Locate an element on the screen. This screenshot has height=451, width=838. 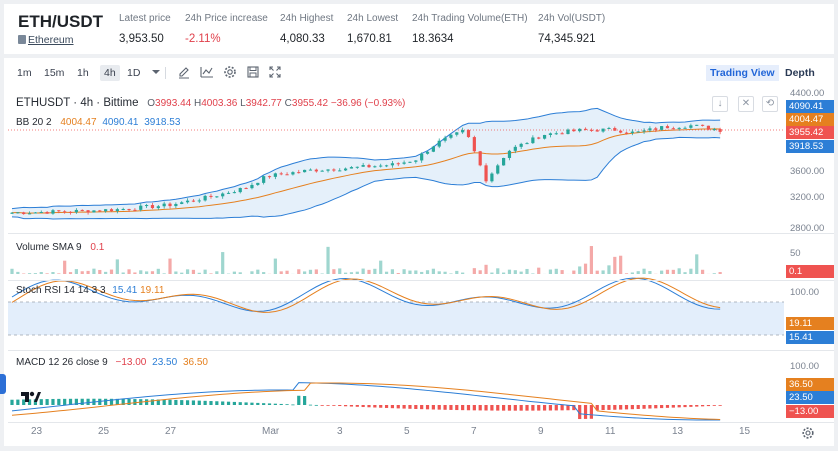
depth-button: Depth is located at coordinates (800, 73).